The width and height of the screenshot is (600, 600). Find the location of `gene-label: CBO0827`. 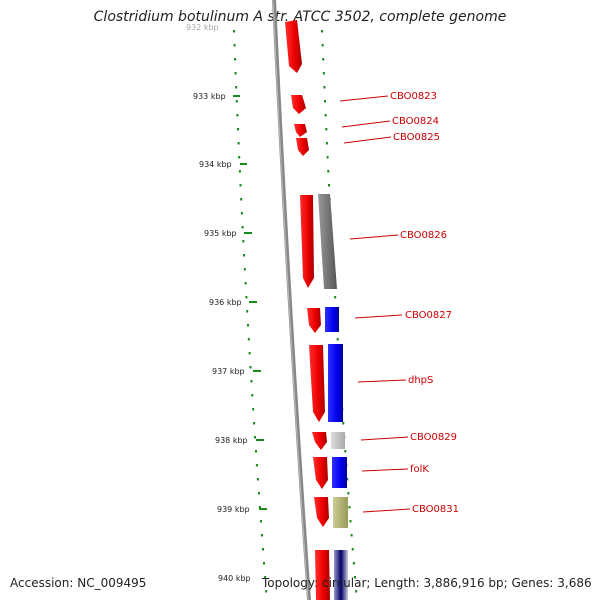

gene-label: CBO0827 is located at coordinates (428, 315).